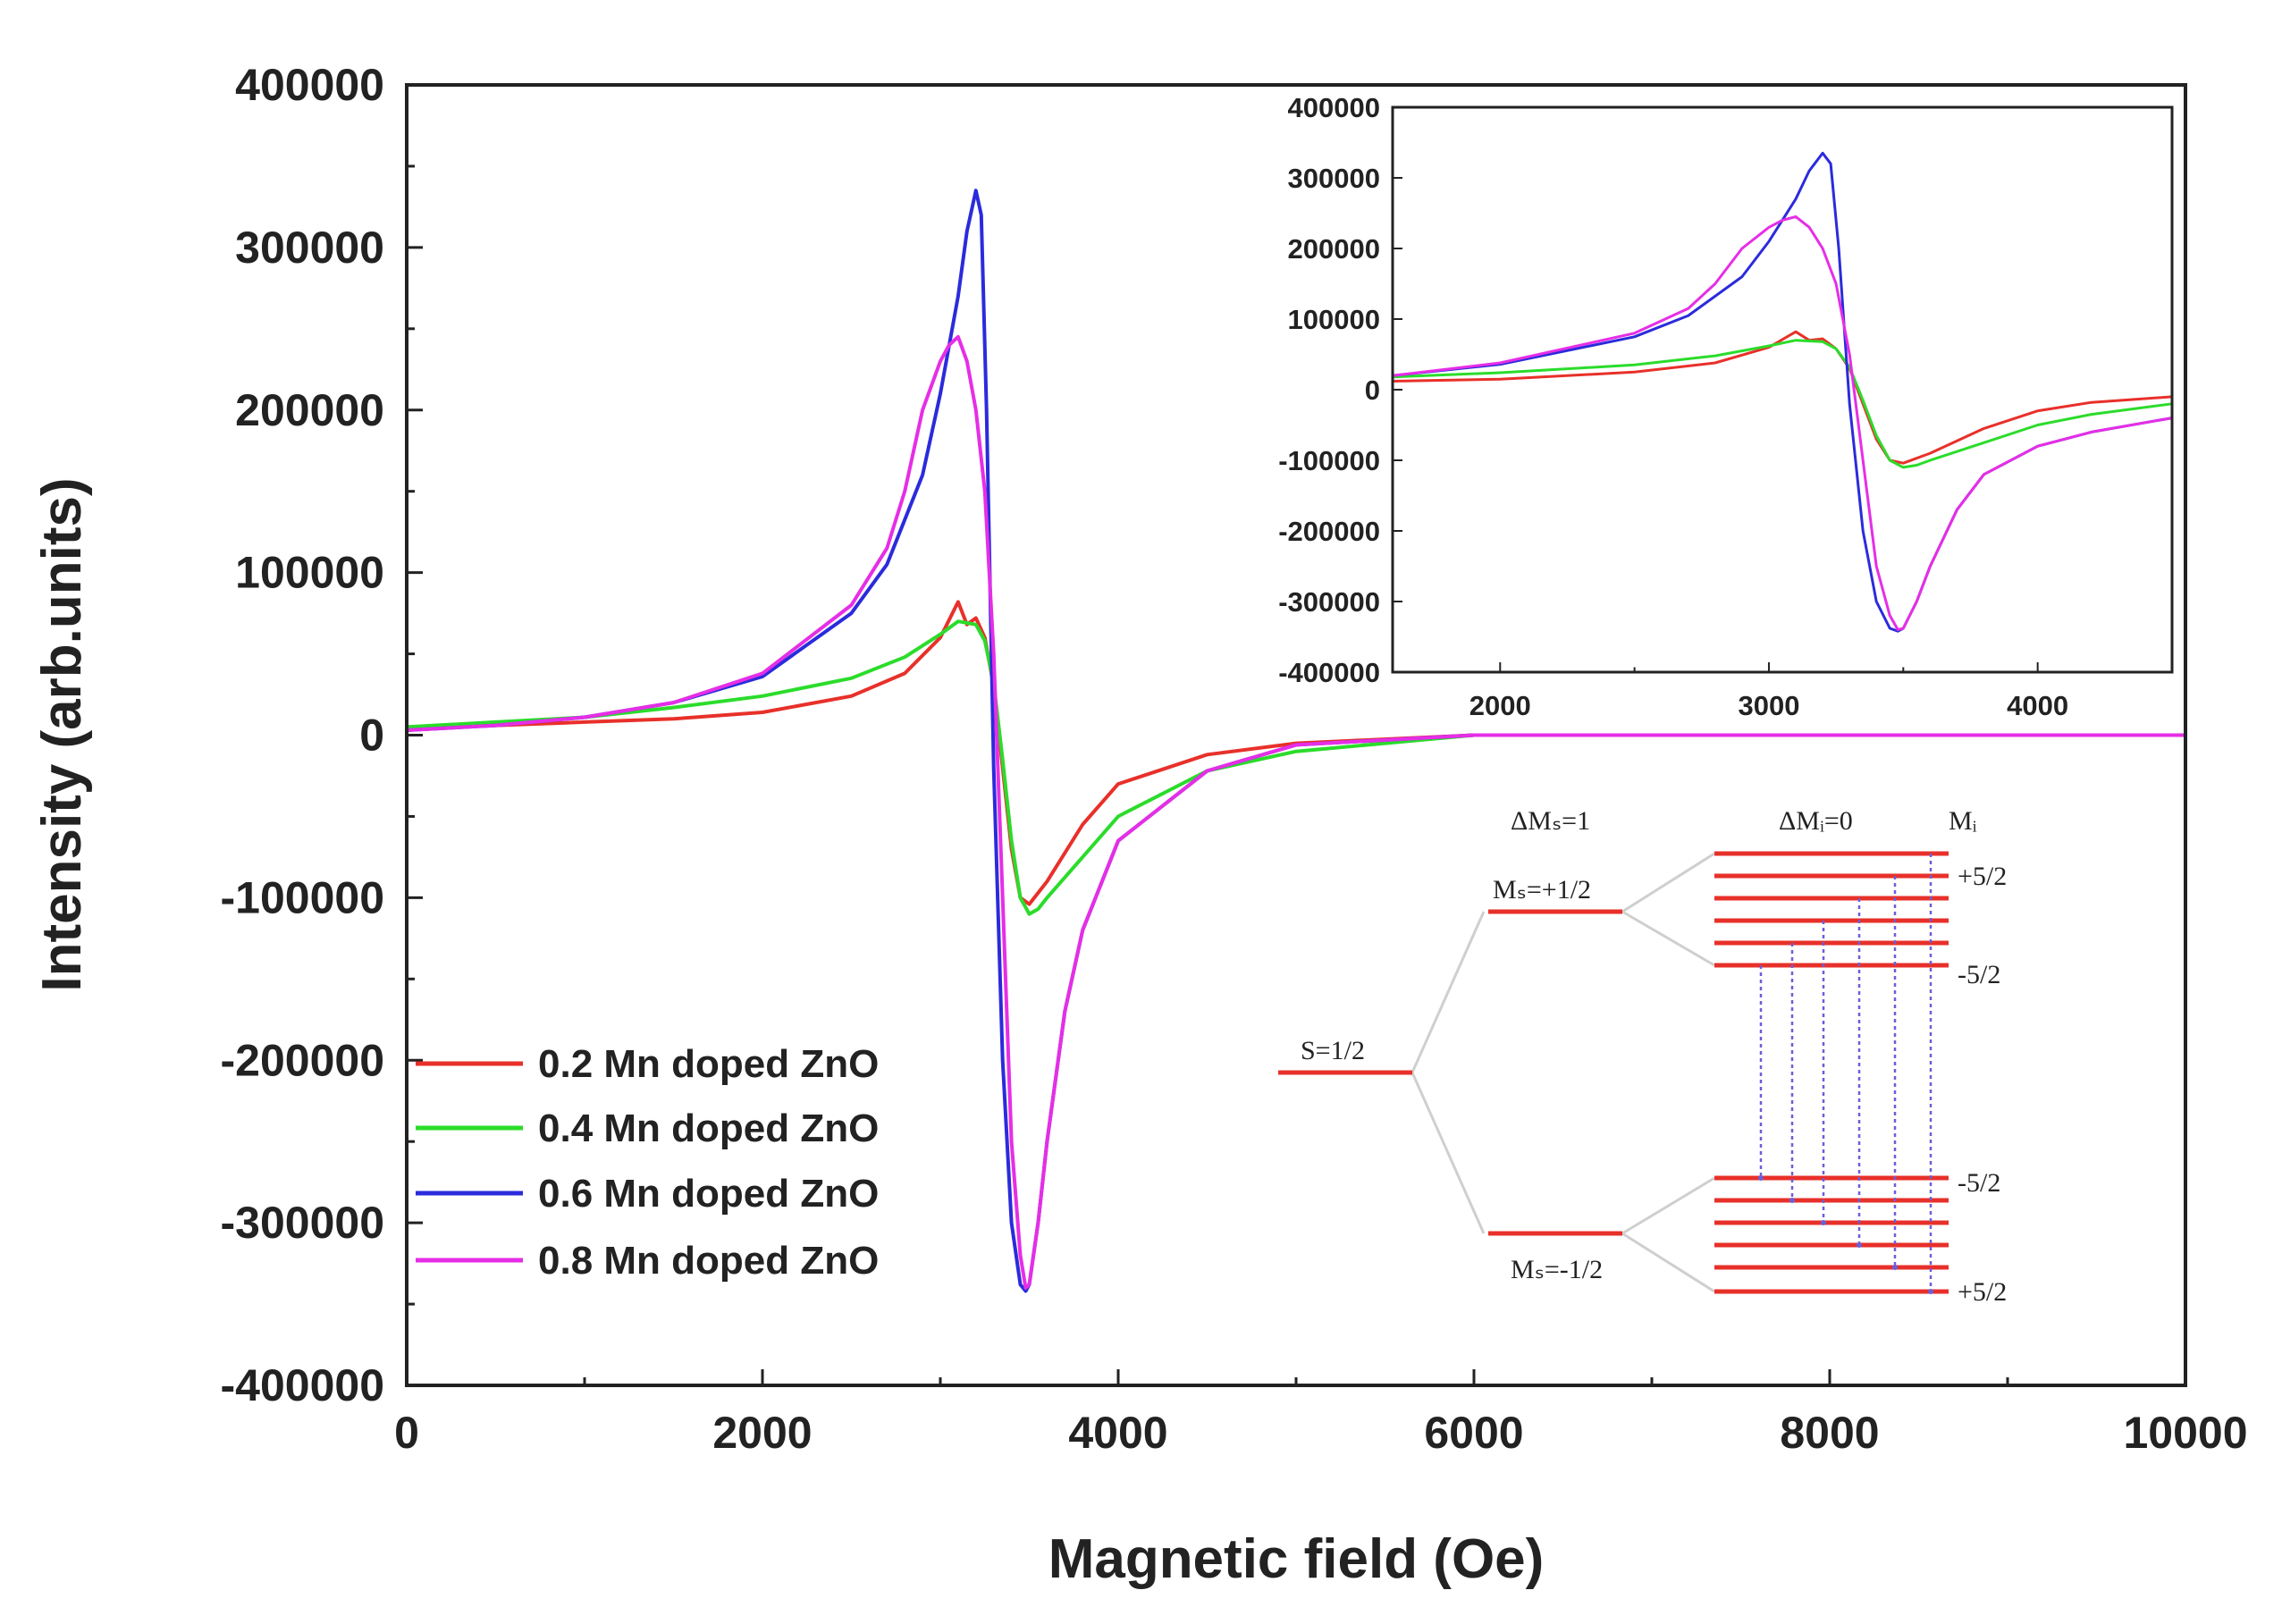 The height and width of the screenshot is (1624, 2282). Describe the element at coordinates (1562, 1072) in the screenshot. I see `diagram-connectors` at that location.